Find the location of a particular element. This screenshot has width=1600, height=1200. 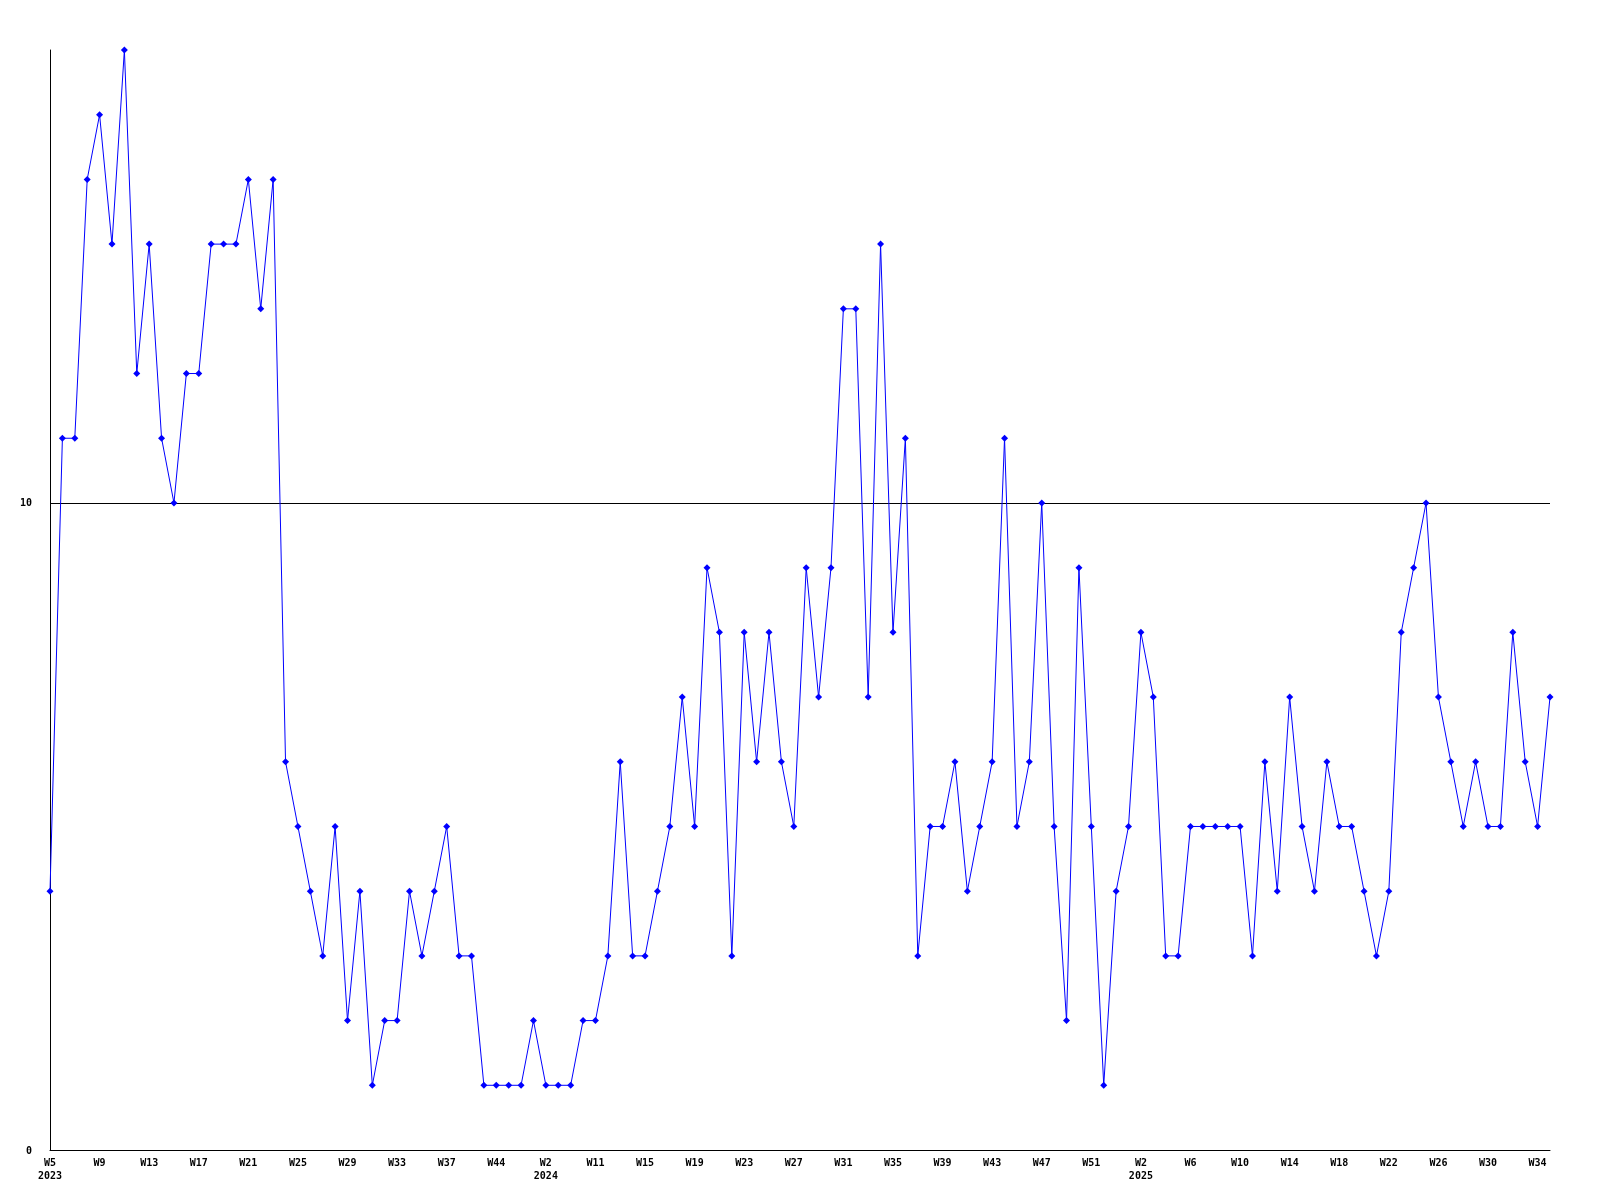

x-tick-label: W5 2023 is located at coordinates (50, 1169).